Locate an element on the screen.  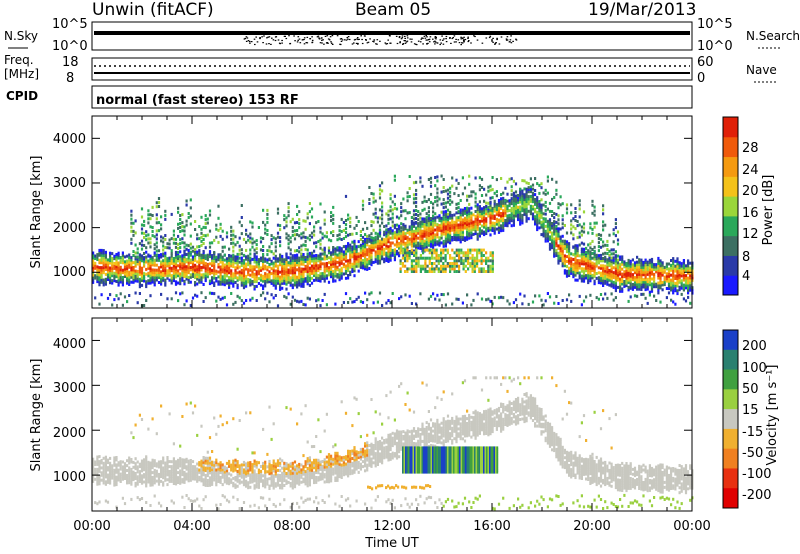
nsearch-tick-bottom: 10^0 is located at coordinates (715, 46).